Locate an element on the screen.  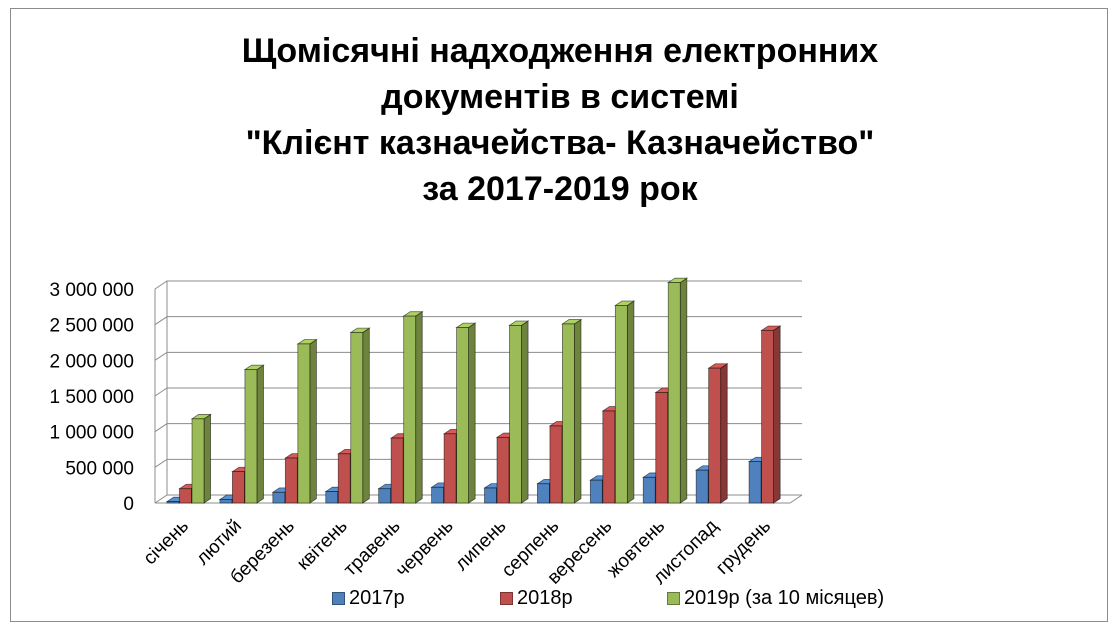
x-tick-label: грудень is located at coordinates (743, 547).